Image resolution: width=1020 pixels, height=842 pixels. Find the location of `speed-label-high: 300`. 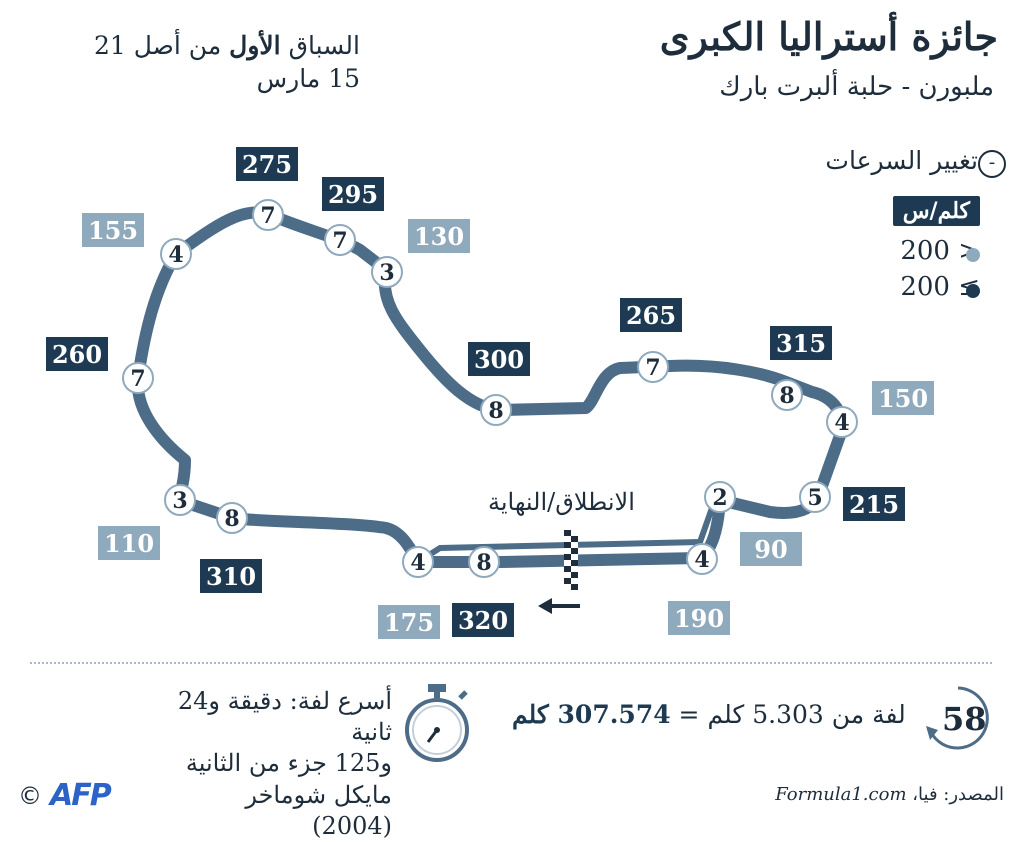

speed-label-high: 300 is located at coordinates (499, 359).